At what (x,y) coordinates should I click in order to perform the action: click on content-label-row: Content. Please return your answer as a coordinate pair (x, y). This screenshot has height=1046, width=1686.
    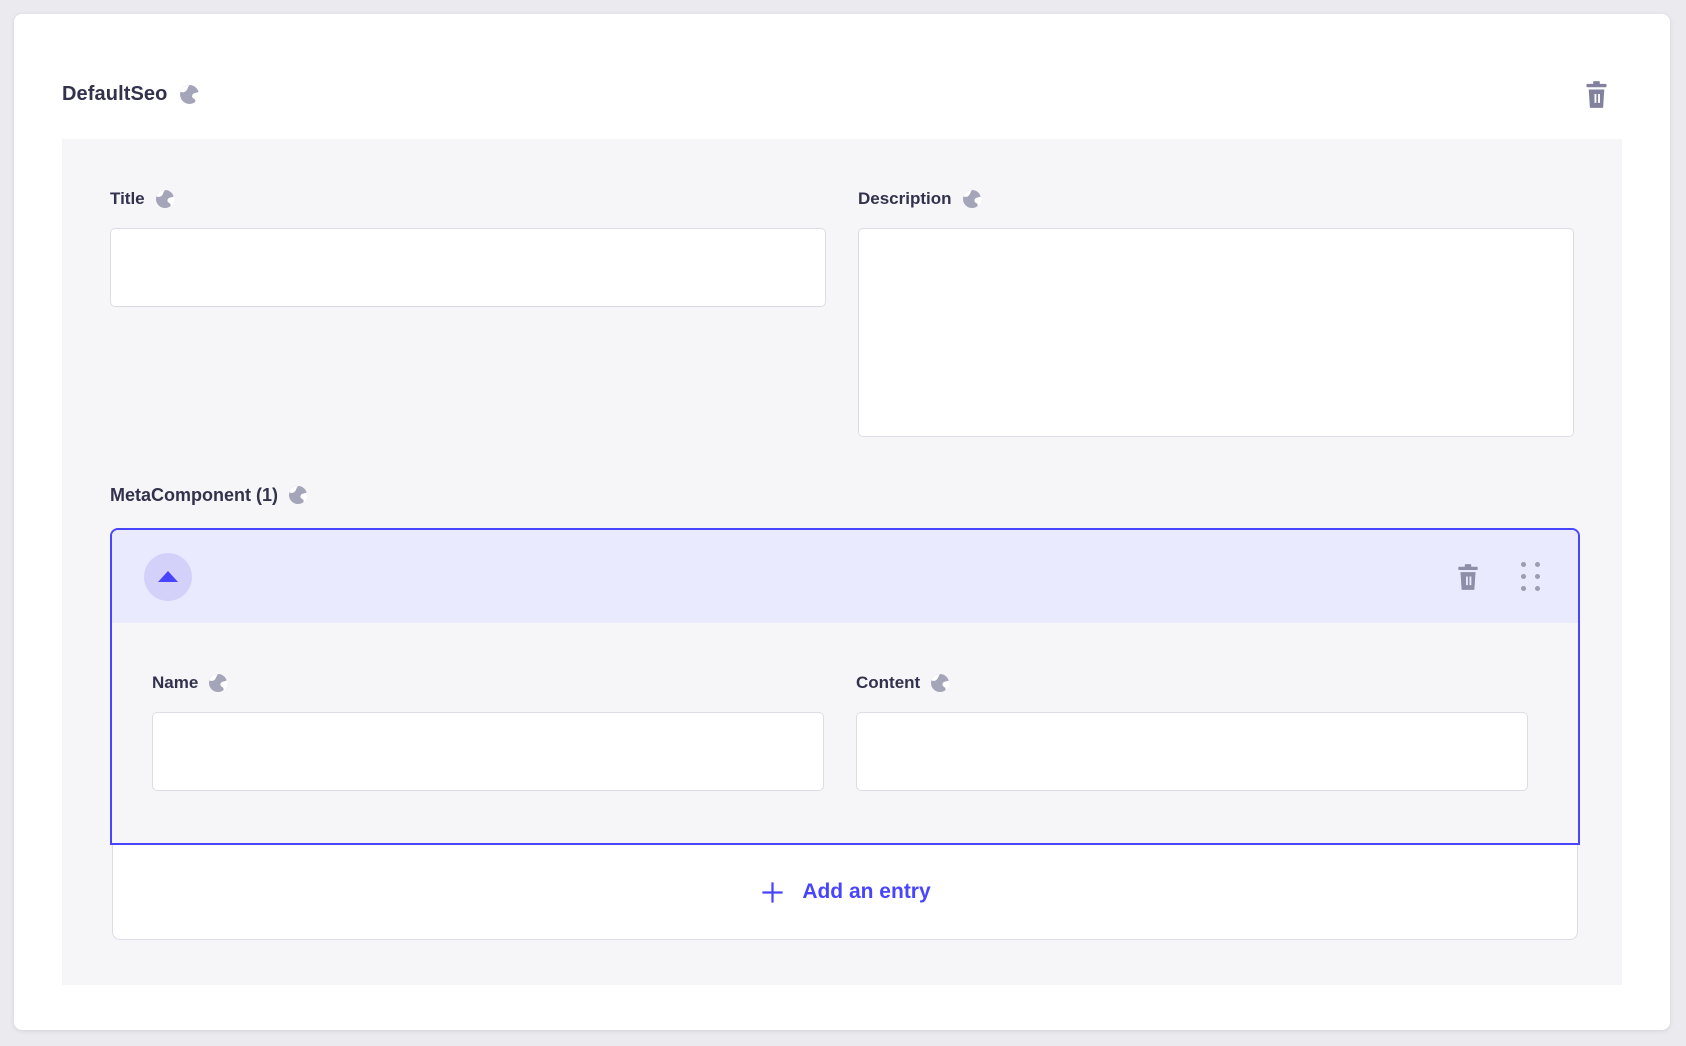
    Looking at the image, I should click on (1192, 683).